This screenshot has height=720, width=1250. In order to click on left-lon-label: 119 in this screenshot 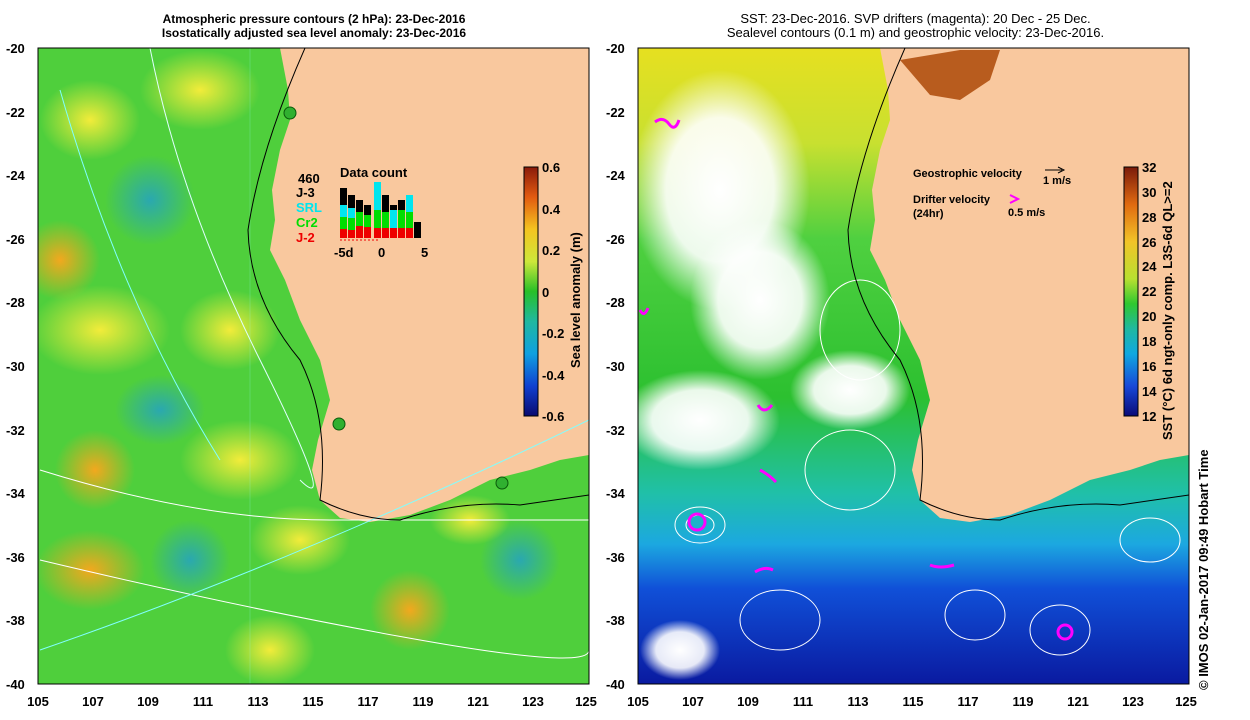, I will do `click(423, 701)`.